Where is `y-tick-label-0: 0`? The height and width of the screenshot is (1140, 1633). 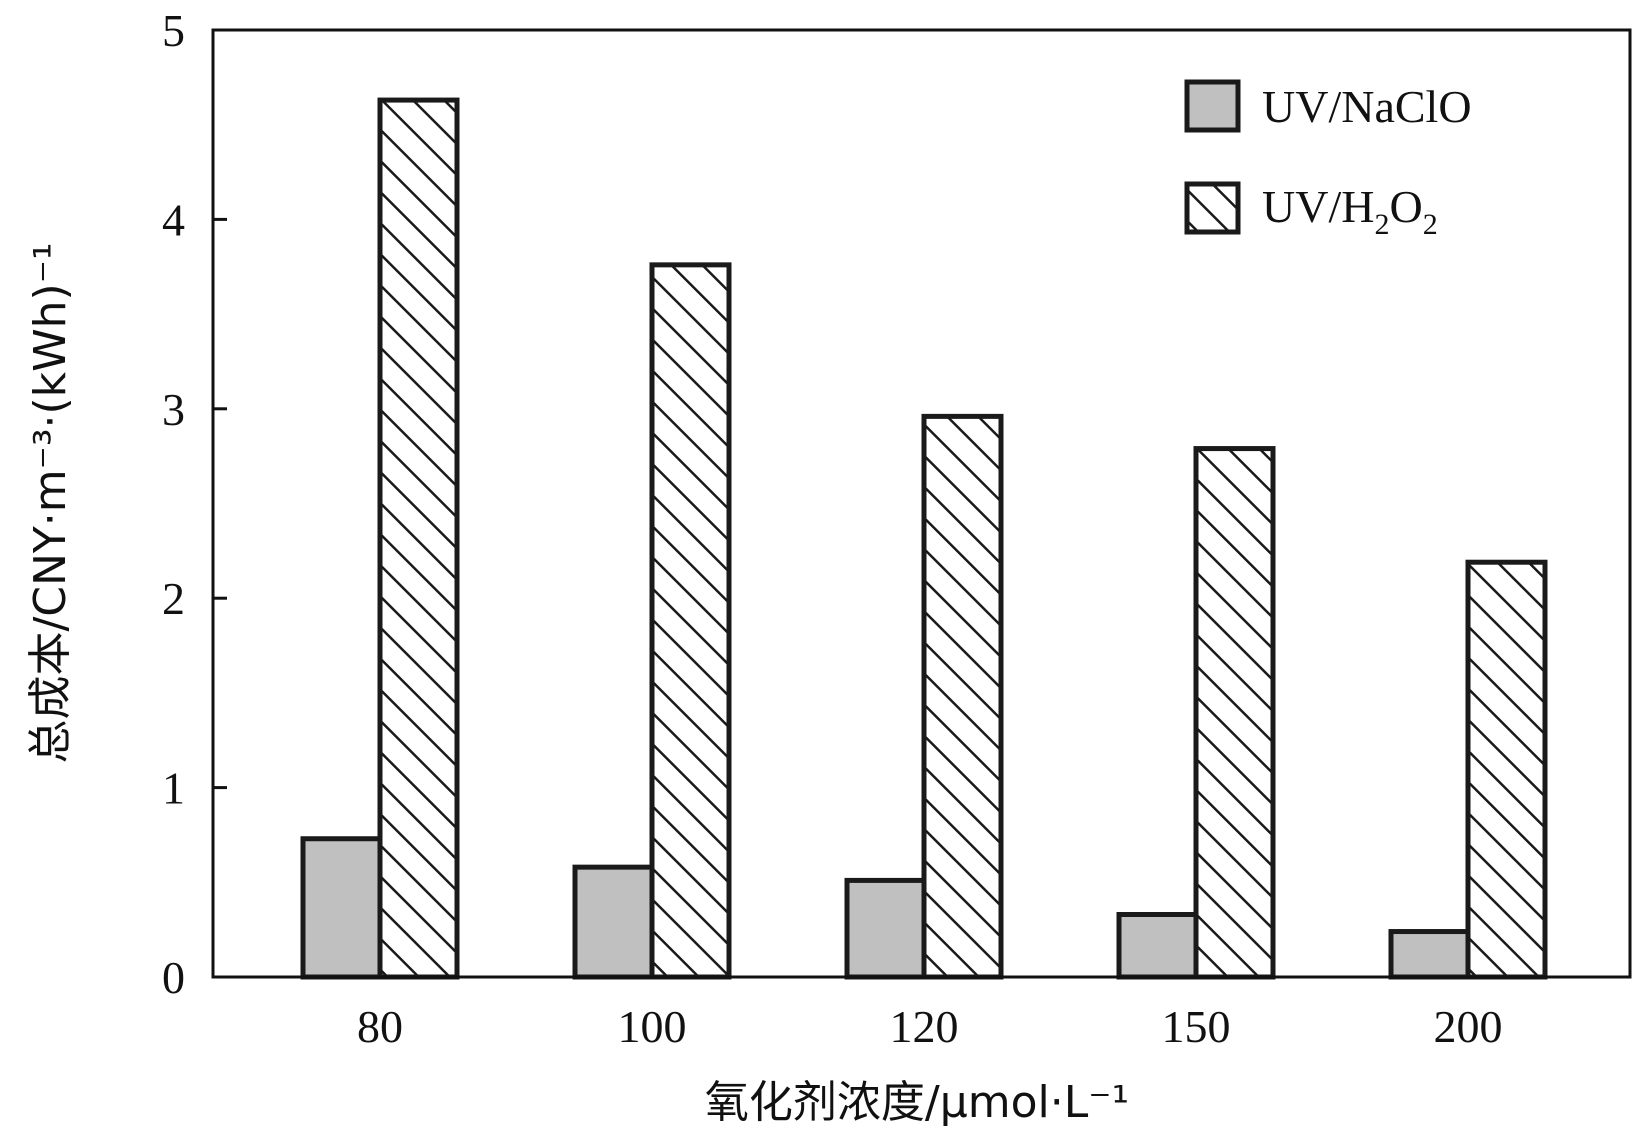
y-tick-label-0: 0 is located at coordinates (173, 977).